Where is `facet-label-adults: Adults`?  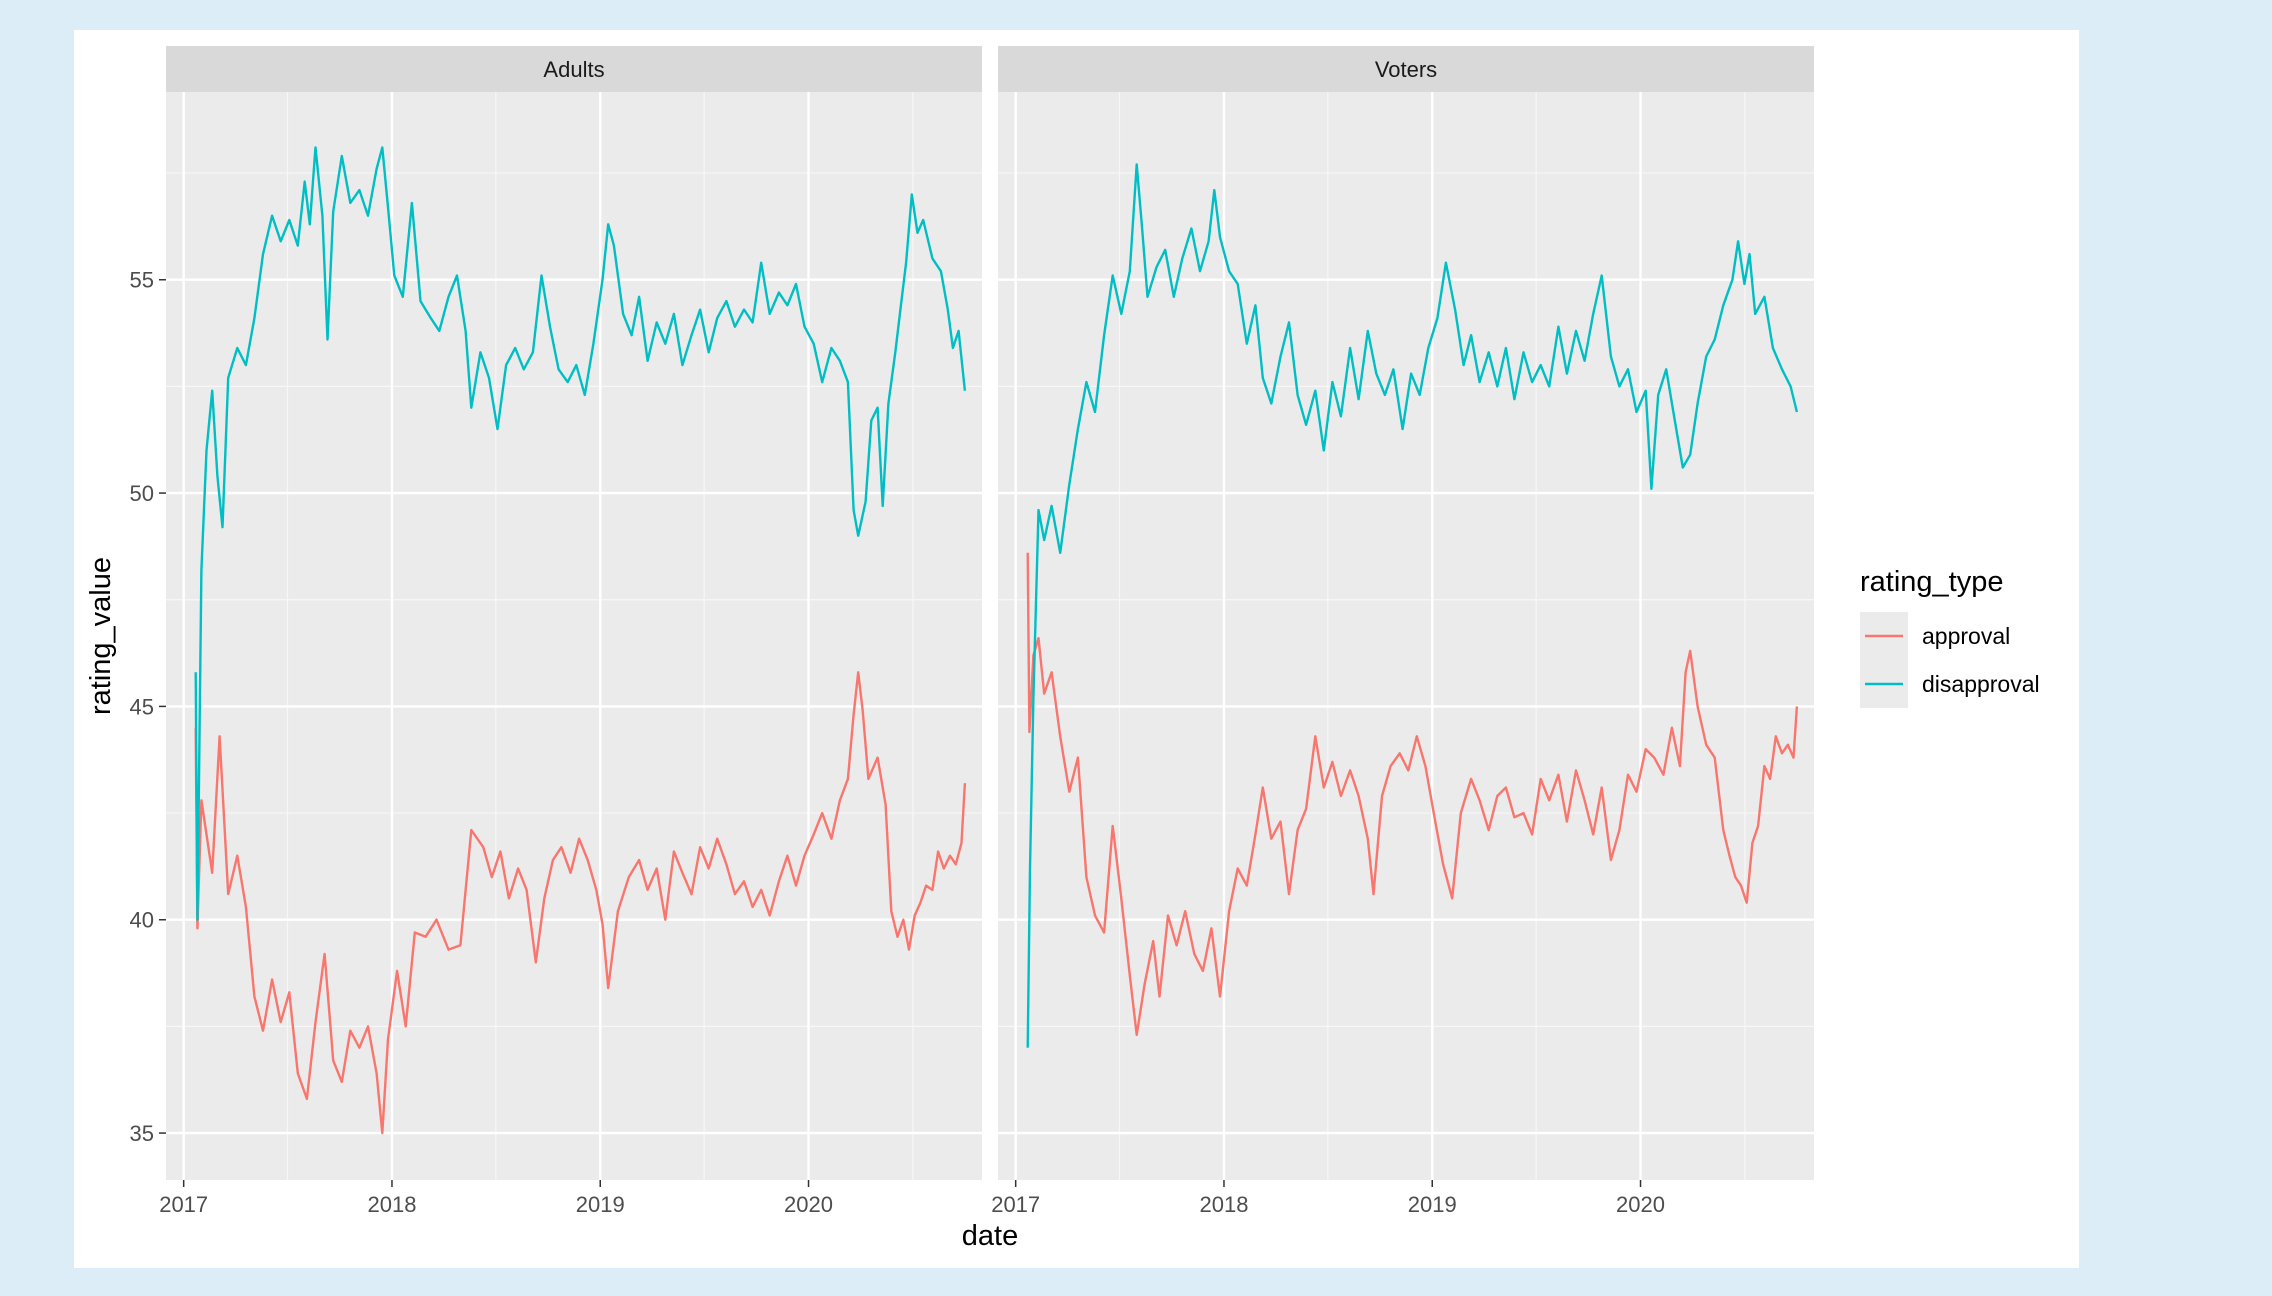 facet-label-adults: Adults is located at coordinates (573, 69).